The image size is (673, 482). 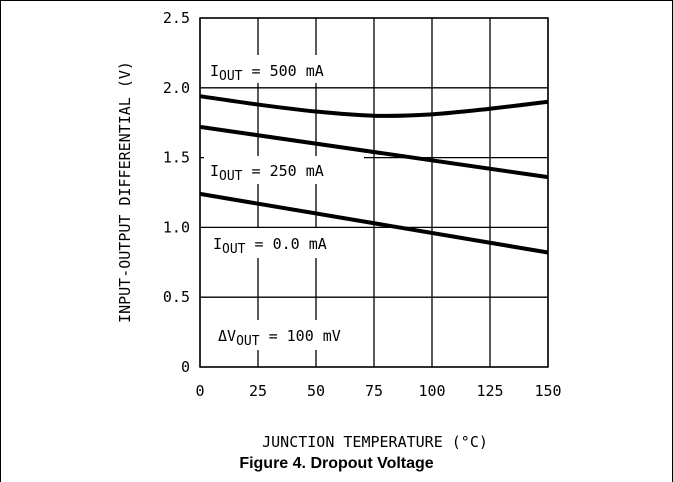 What do you see at coordinates (270, 246) in the screenshot?
I see `svg-text: IOUT = 0.0 mA` at bounding box center [270, 246].